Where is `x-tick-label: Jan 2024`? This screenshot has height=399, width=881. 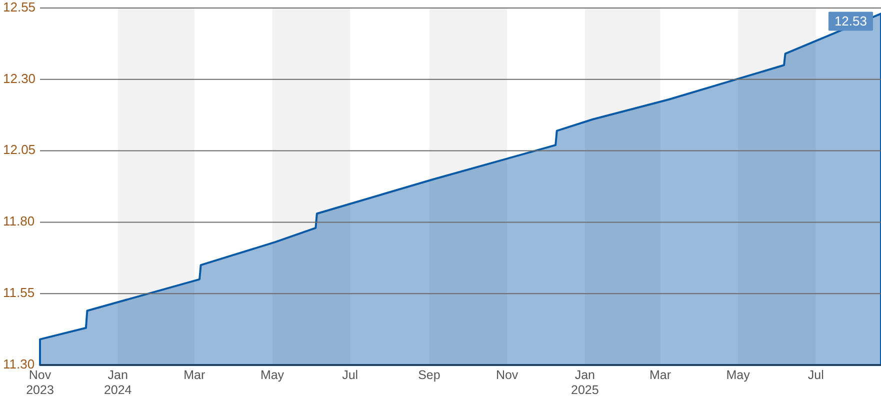 x-tick-label: Jan 2024 is located at coordinates (118, 382).